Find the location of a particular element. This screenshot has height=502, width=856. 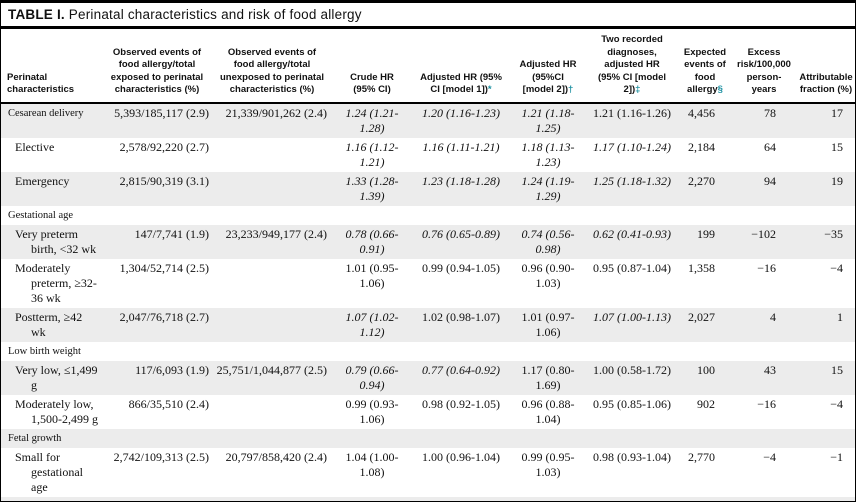

col-header-excess-risk: Excess risk/100,000 person- years is located at coordinates (764, 66).